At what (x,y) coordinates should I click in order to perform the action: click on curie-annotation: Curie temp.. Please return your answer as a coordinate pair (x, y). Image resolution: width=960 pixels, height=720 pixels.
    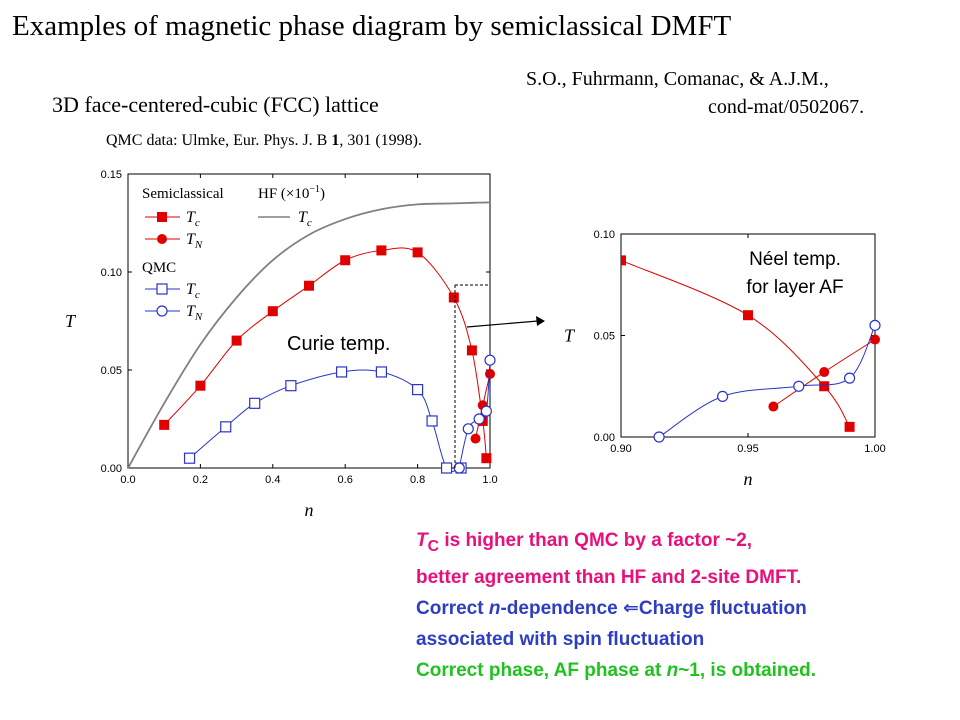
    Looking at the image, I should click on (338, 344).